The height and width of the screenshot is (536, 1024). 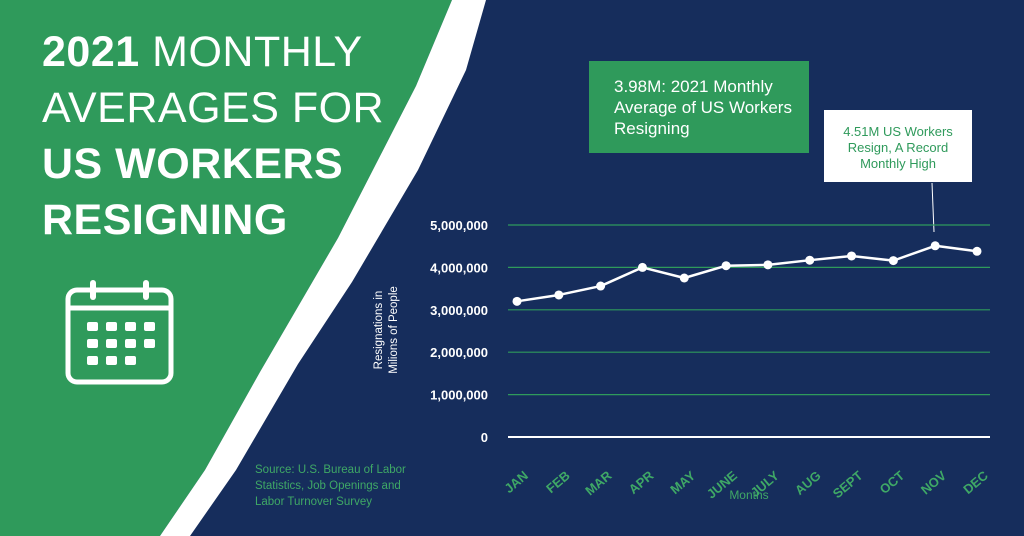 What do you see at coordinates (251, 52) in the screenshot?
I see `title-monthly: MONTHLY` at bounding box center [251, 52].